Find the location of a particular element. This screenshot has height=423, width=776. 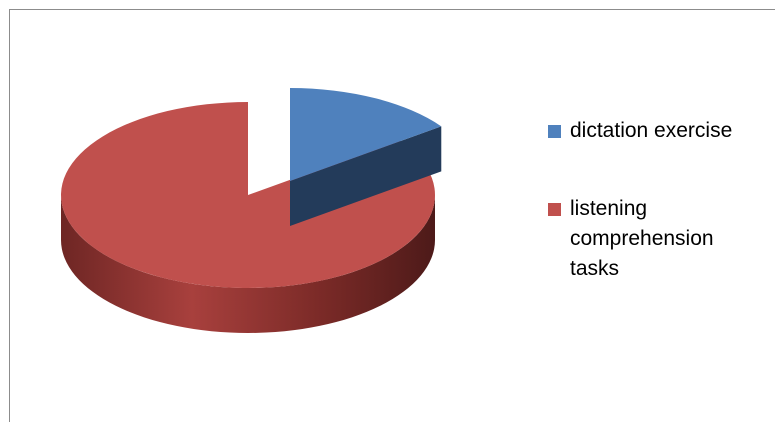

legend-label-listening: listening comprehension tasks is located at coordinates (642, 238).